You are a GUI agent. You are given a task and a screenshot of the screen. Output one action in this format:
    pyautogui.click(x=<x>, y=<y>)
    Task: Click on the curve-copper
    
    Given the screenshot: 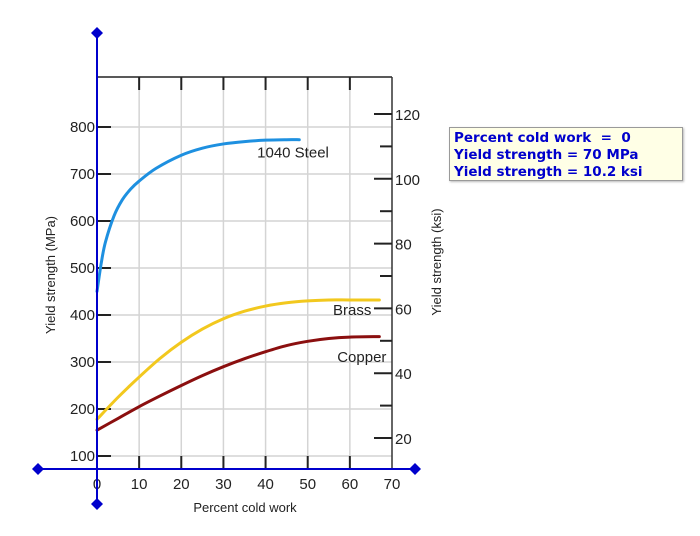 What is the action you would take?
    pyautogui.click(x=238, y=383)
    